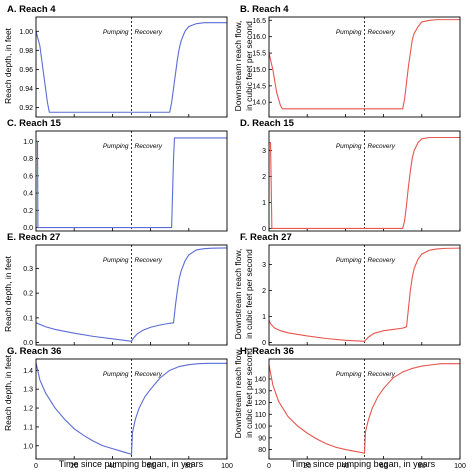  I want to click on x-tick-label-h-80: 80, so click(422, 466).